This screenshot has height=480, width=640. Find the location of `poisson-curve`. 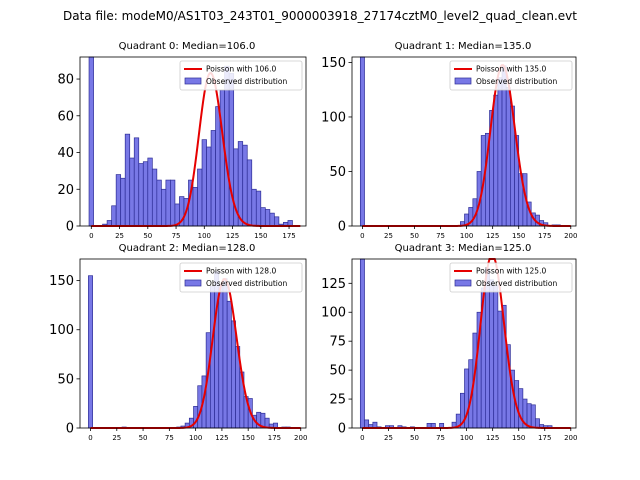

poisson-curve is located at coordinates (195, 353).